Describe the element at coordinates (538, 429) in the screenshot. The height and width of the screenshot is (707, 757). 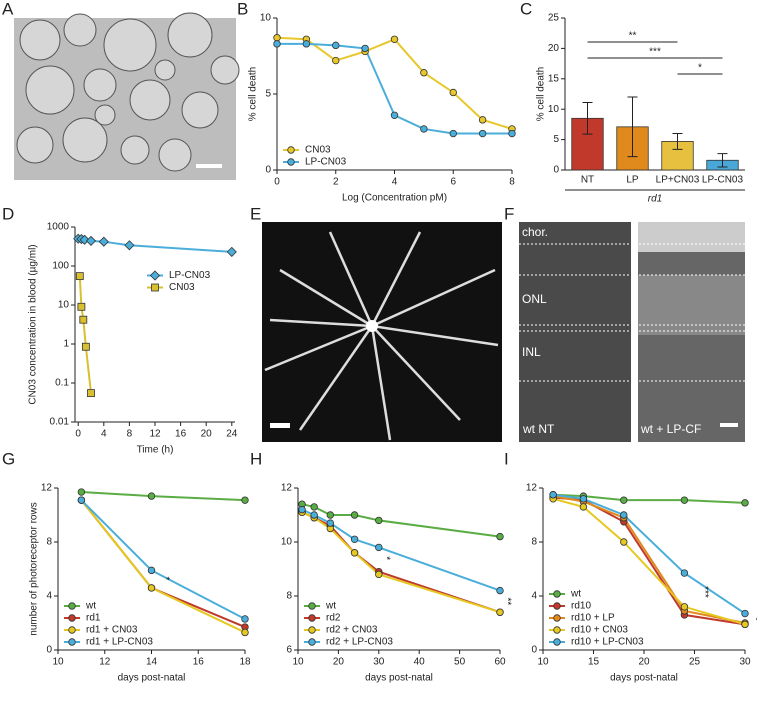
I see `image-label: wt NT` at that location.